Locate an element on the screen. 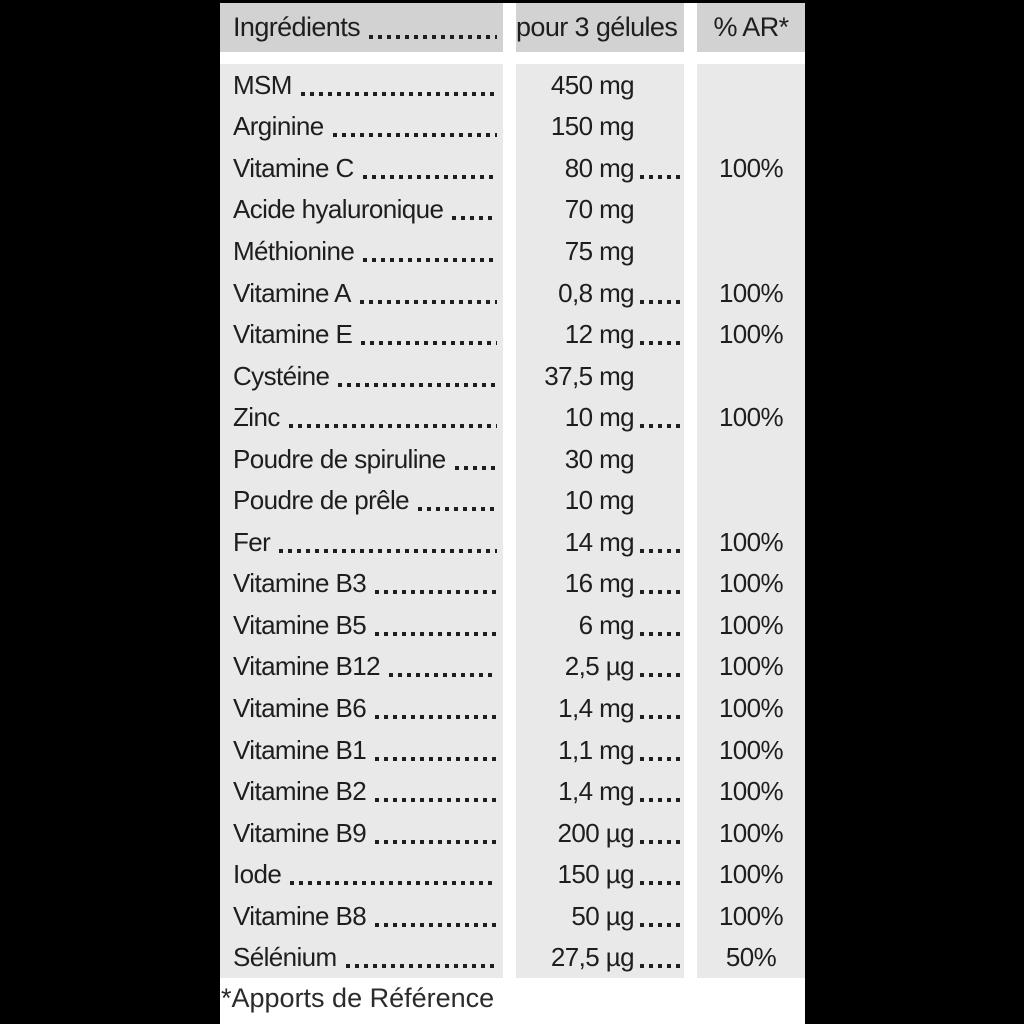  table-row: Vitamine B3 16 mg 100% is located at coordinates (512, 583).